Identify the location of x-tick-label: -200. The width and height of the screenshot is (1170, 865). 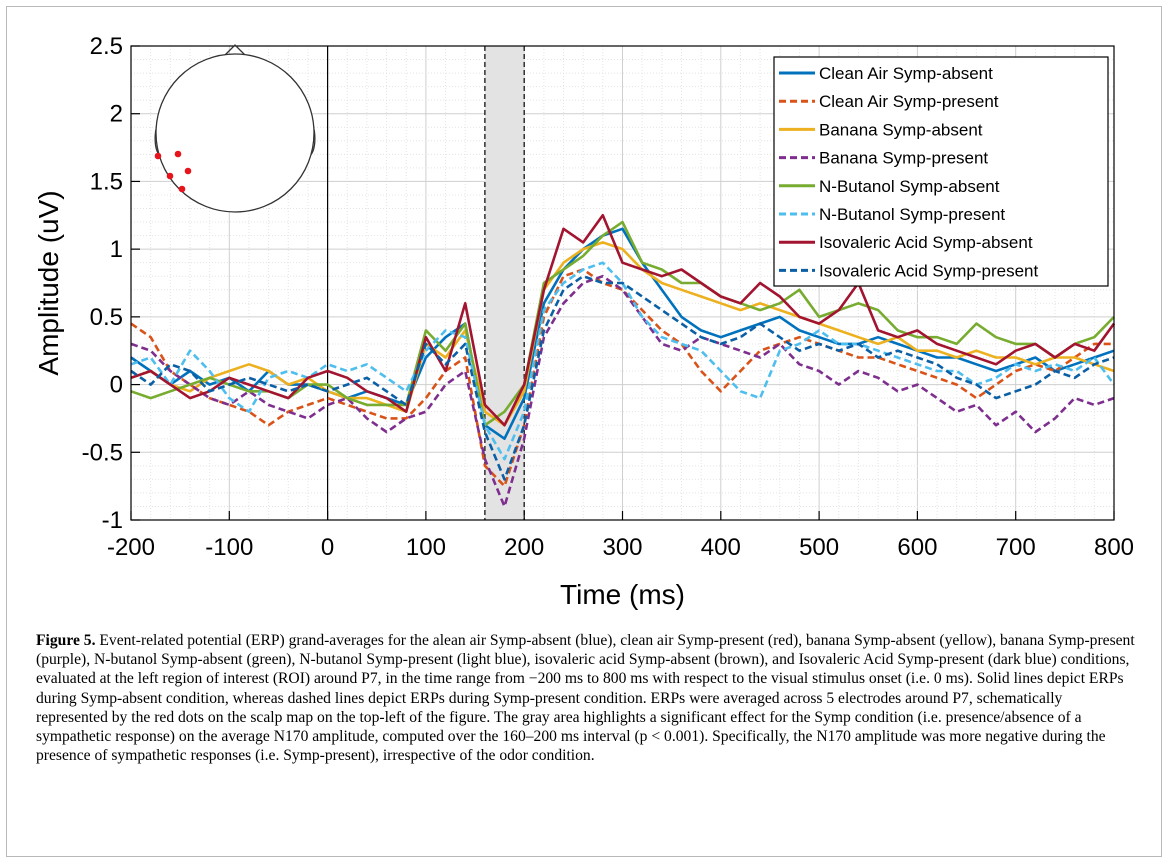
(131, 547).